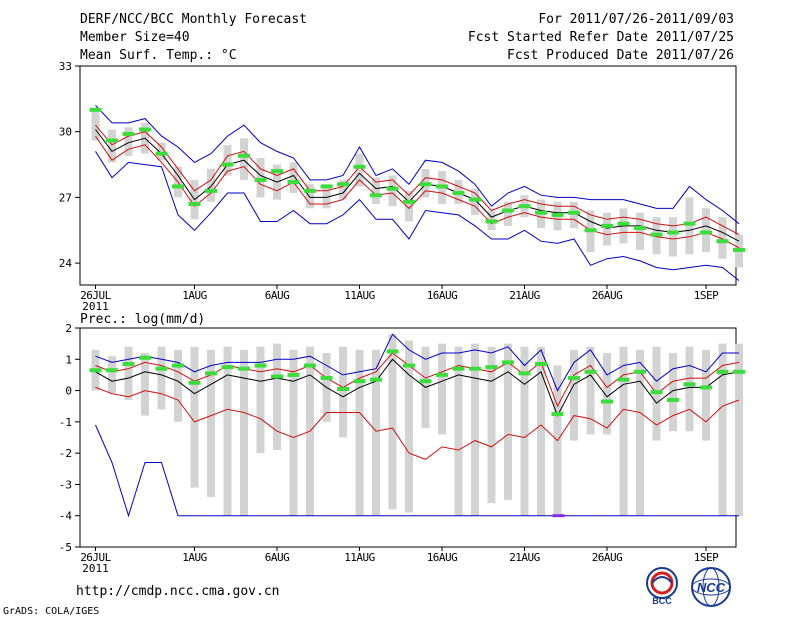  What do you see at coordinates (65, 484) in the screenshot?
I see `y-tick-label: -3` at bounding box center [65, 484].